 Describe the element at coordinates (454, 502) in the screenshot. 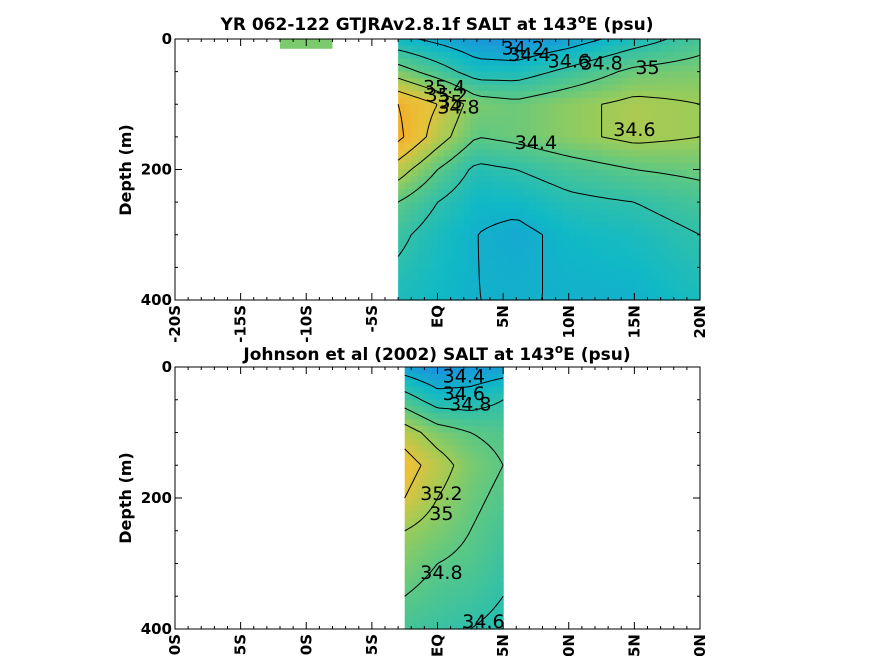

I see `panel-bottom-contour-lines` at that location.